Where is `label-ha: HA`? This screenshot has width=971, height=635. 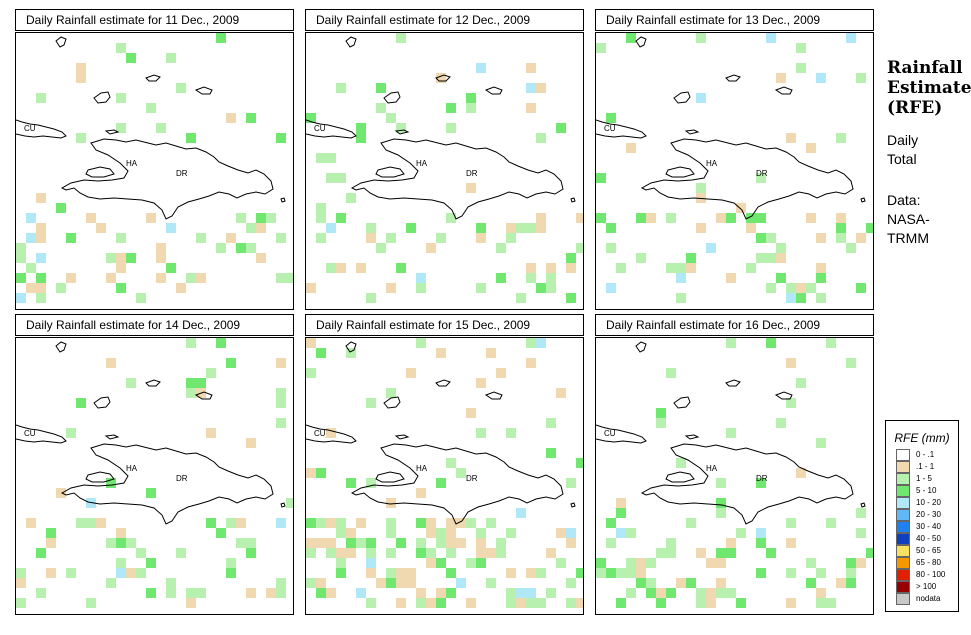
label-ha: HA is located at coordinates (712, 468).